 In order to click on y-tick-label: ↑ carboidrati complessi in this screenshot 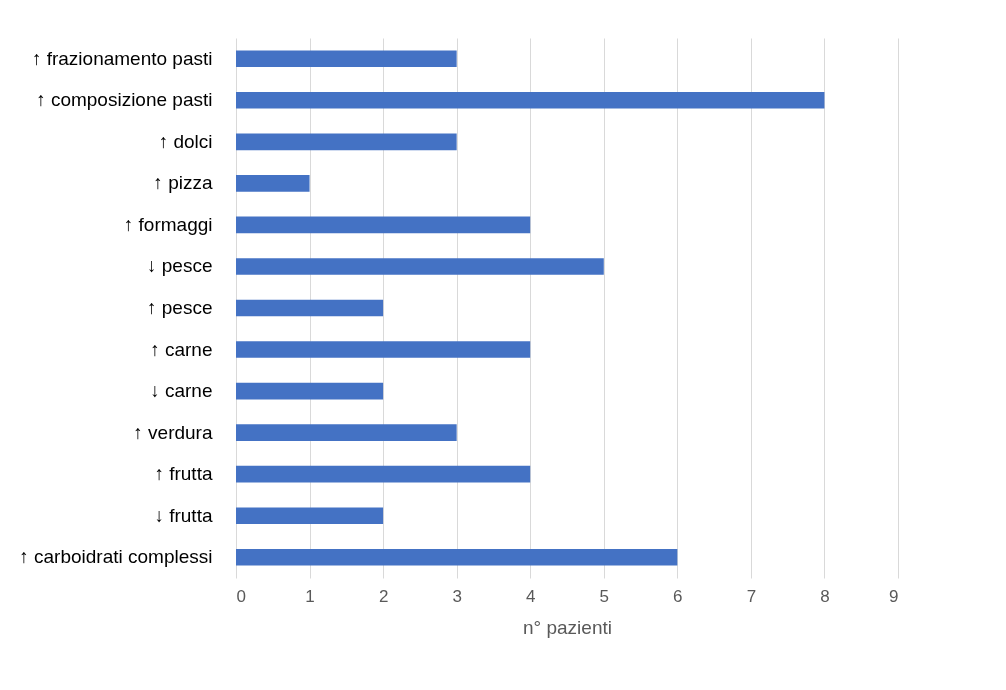, I will do `click(116, 557)`.